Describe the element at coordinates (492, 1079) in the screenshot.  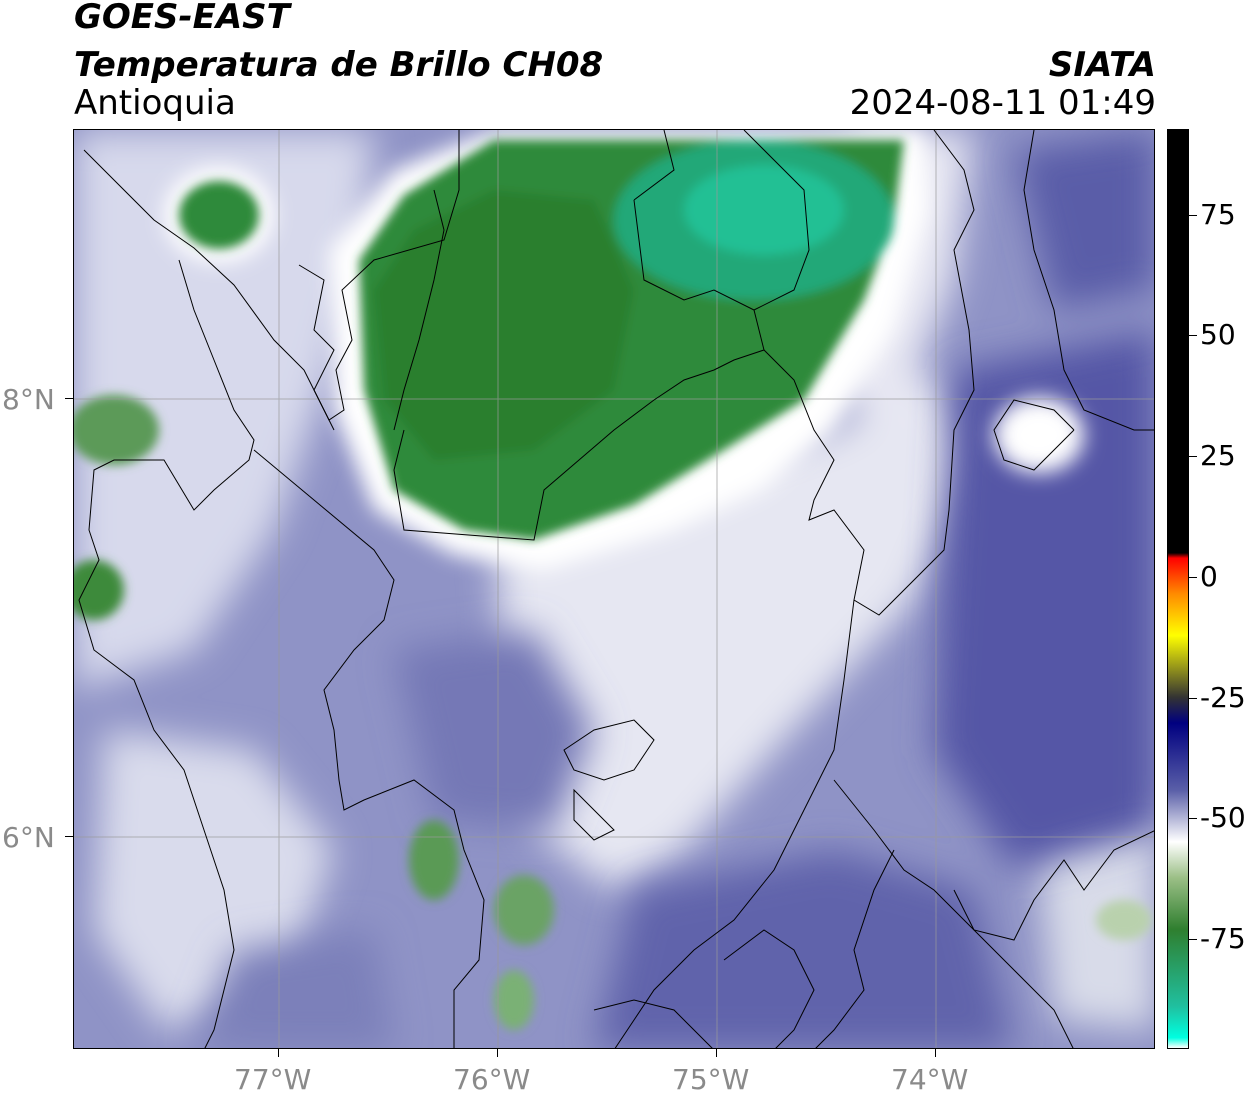
I see `lon-label-76w: 76°W` at that location.